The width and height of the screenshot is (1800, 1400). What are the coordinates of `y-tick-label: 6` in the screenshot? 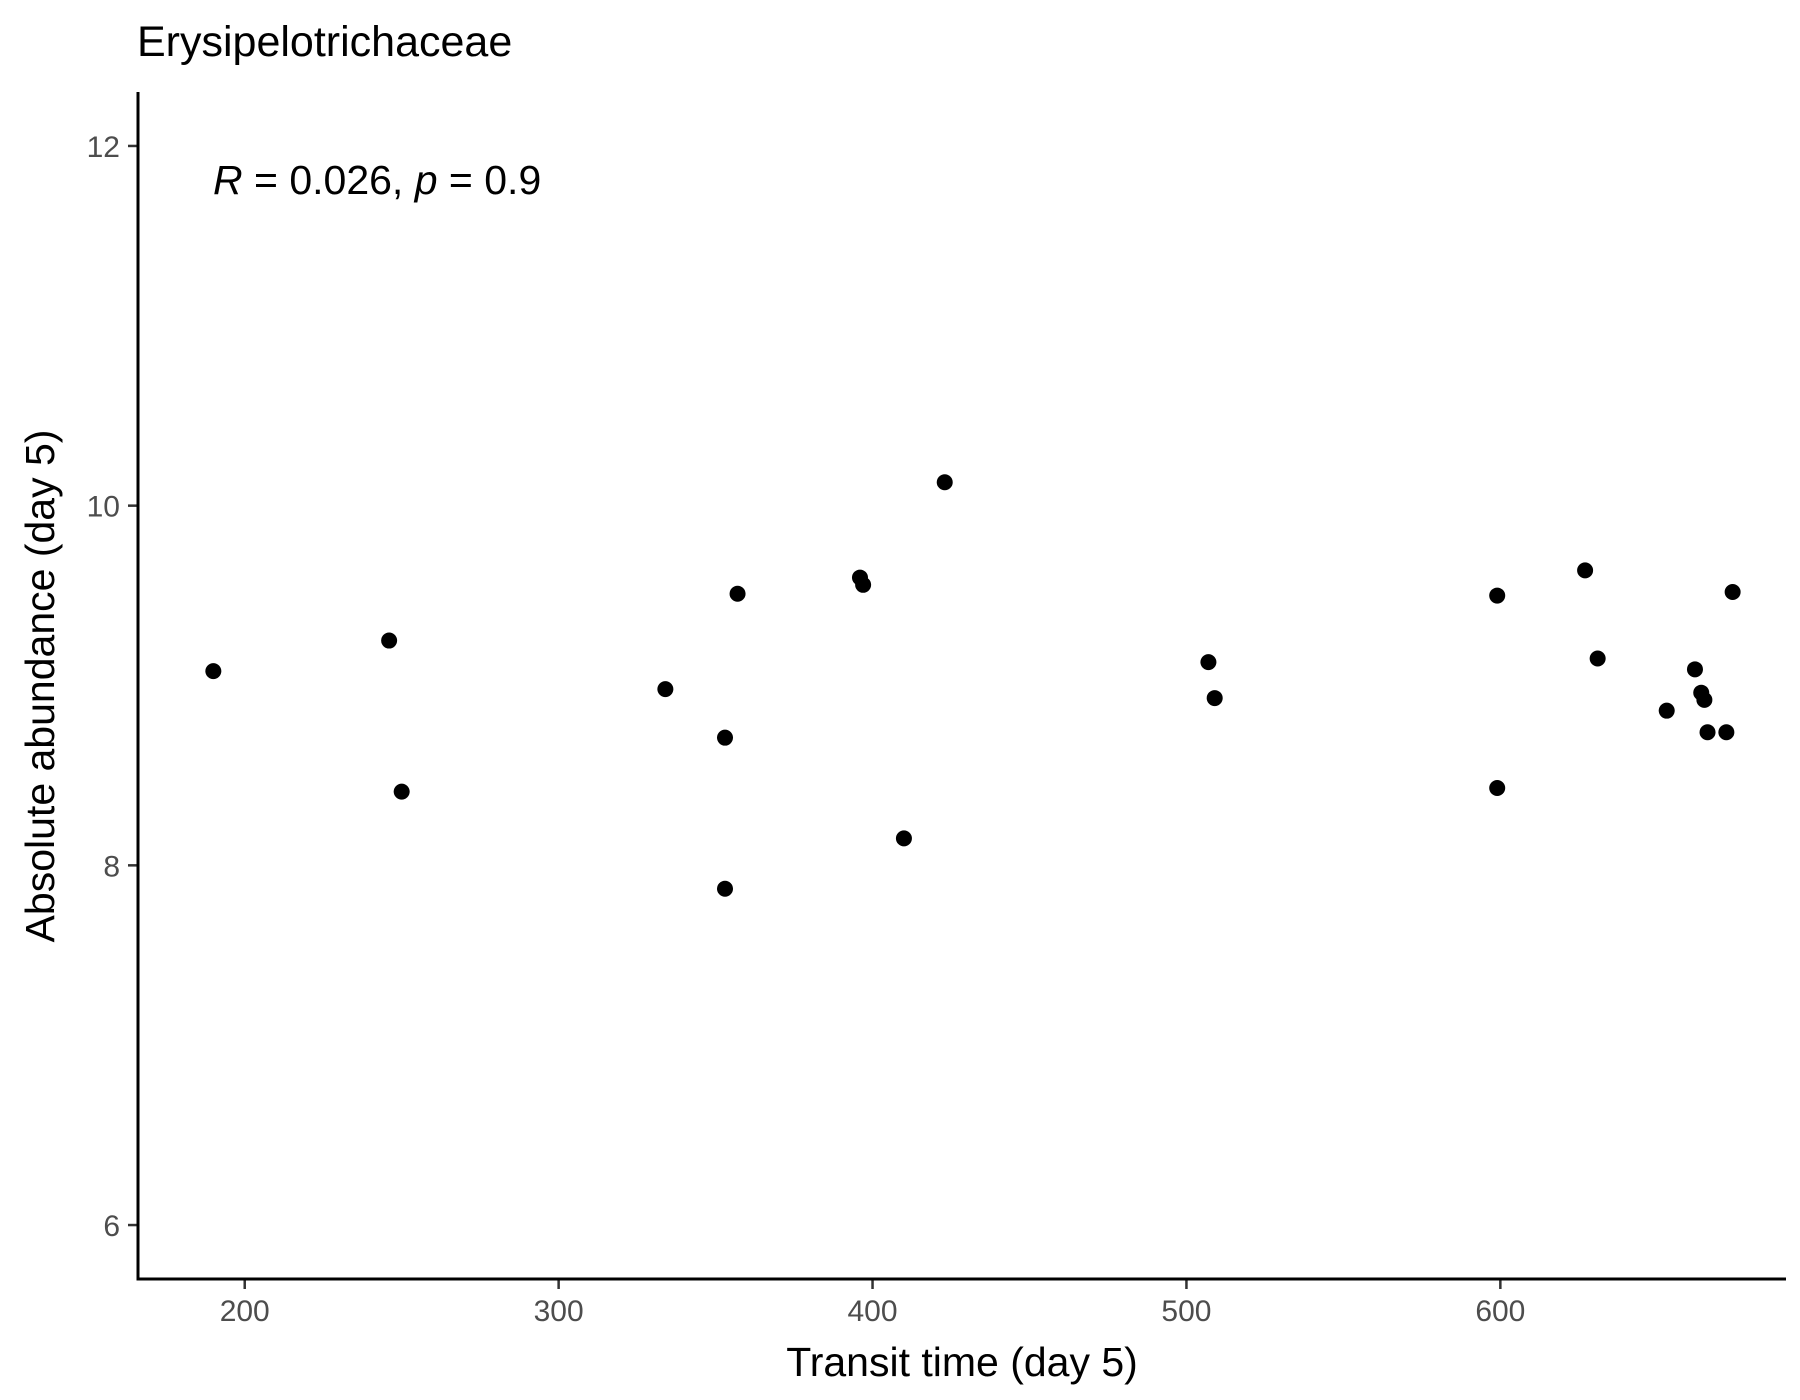 It's located at (111, 1226).